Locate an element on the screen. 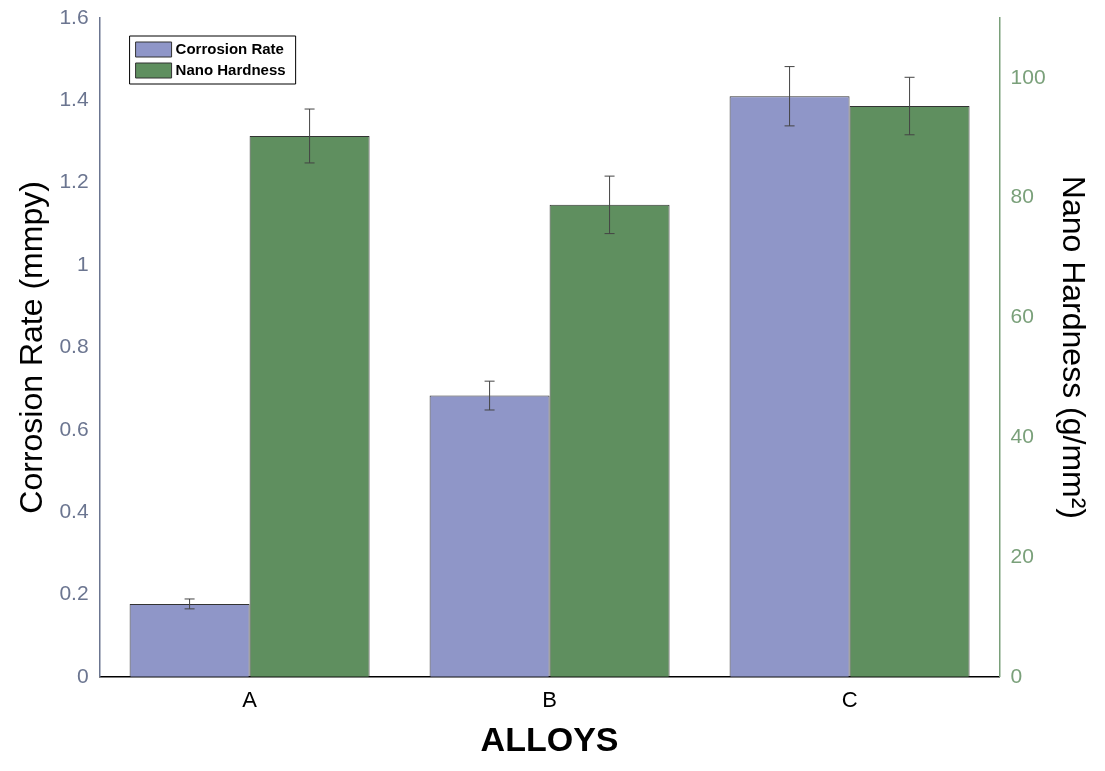 Image resolution: width=1105 pixels, height=771 pixels. y2-tick-label: 60 is located at coordinates (1022, 316).